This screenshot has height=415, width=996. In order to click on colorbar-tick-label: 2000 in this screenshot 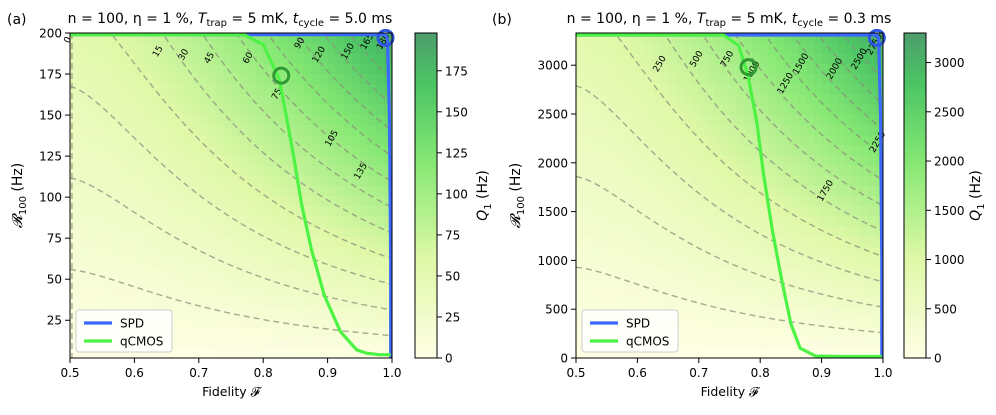, I will do `click(949, 162)`.